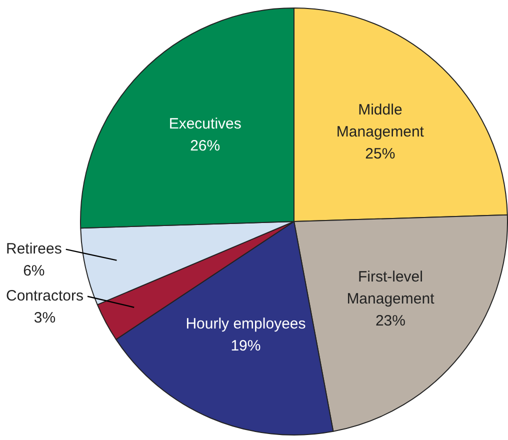 The height and width of the screenshot is (440, 508). What do you see at coordinates (34, 271) in the screenshot?
I see `data-label: 6%` at bounding box center [34, 271].